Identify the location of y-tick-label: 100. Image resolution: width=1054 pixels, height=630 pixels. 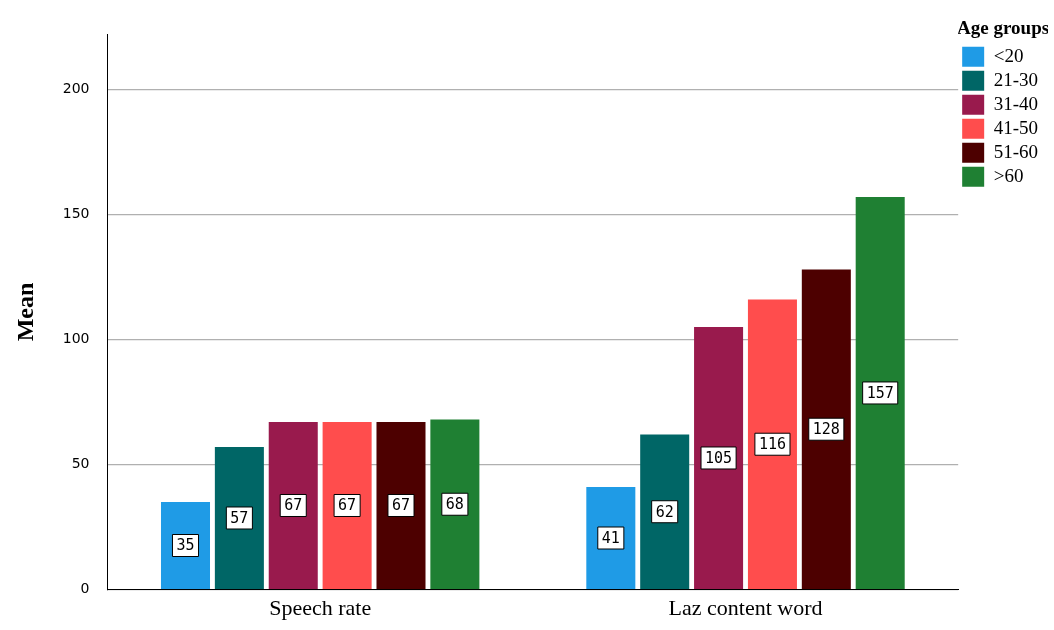
(76, 338).